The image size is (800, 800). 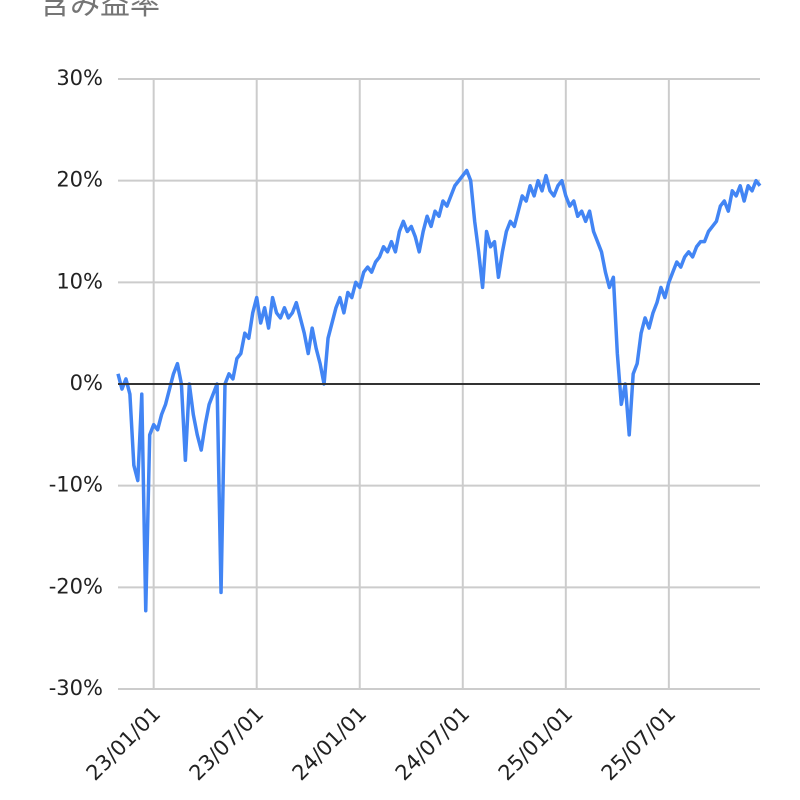 I want to click on x-tick-label: 24/07/01, so click(x=433, y=744).